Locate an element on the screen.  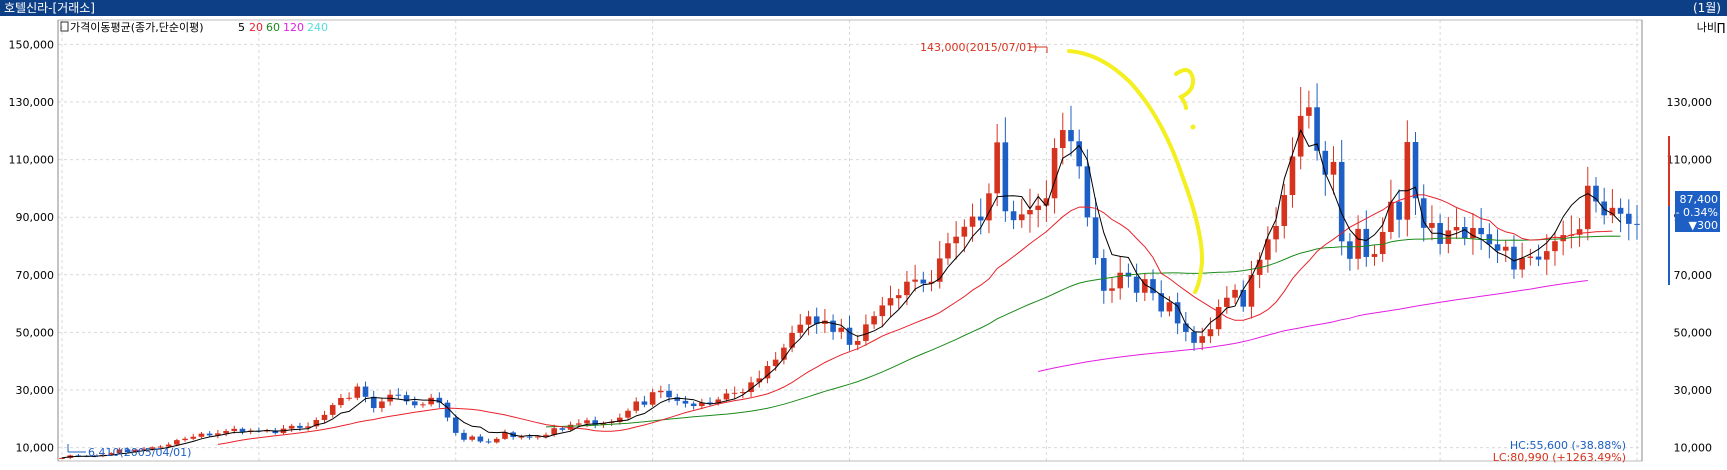
handdrawn-question-mark is located at coordinates (1185, 89).